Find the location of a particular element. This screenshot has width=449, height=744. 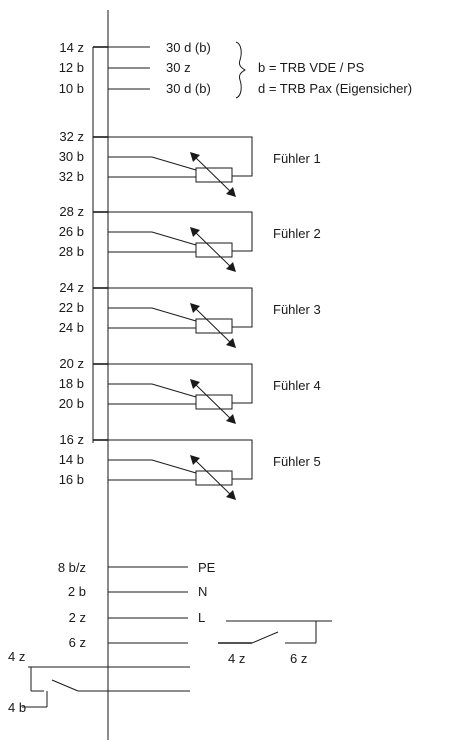

pin-label: 14 z is located at coordinates (71, 47).